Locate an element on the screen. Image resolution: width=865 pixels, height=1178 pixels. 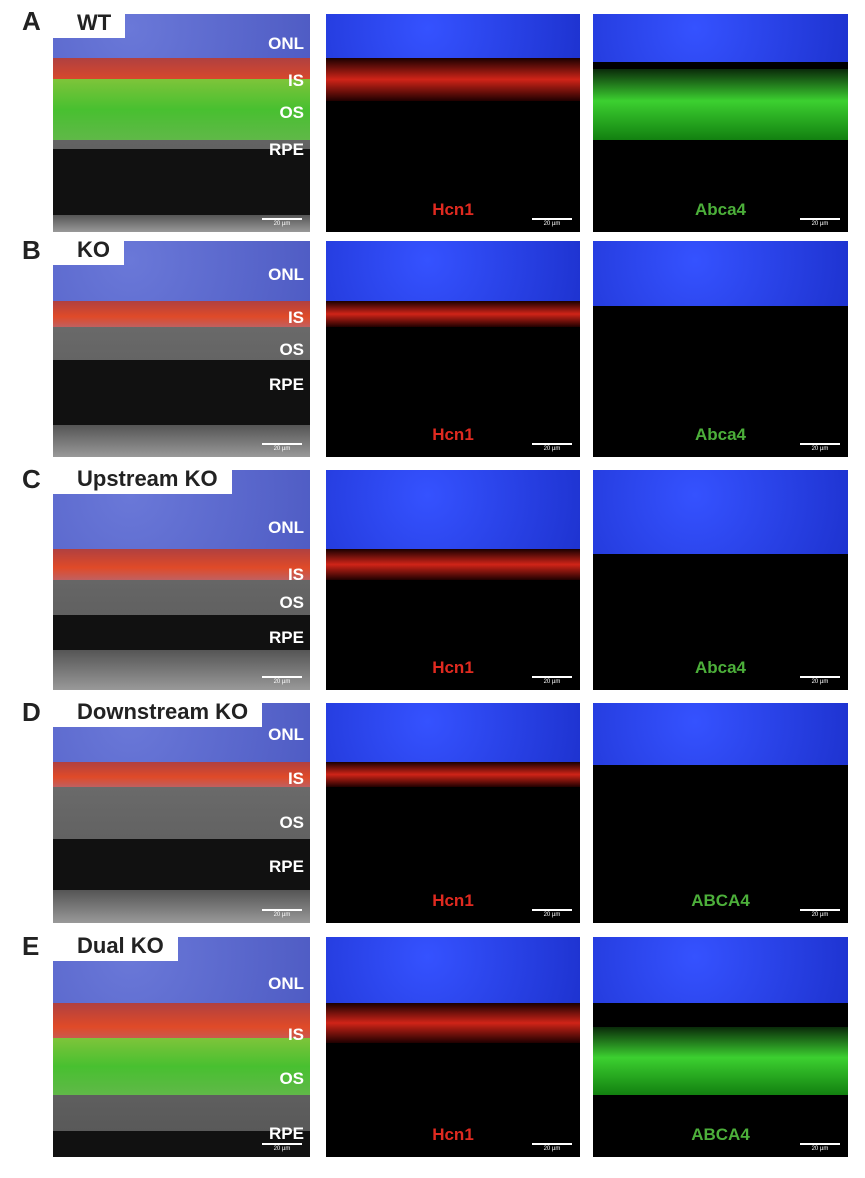
genotype-title: Downstream KO is located at coordinates (158, 713).